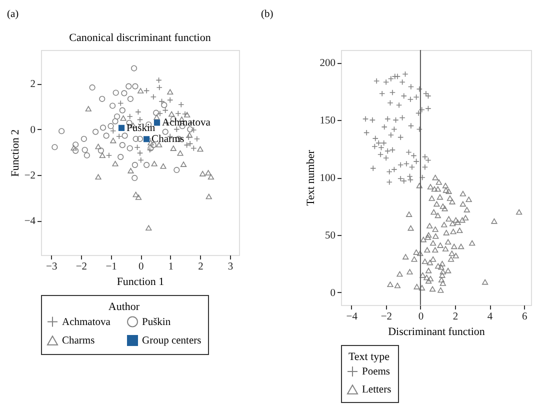  I want to click on y-tick-label: 2, so click(33, 84).